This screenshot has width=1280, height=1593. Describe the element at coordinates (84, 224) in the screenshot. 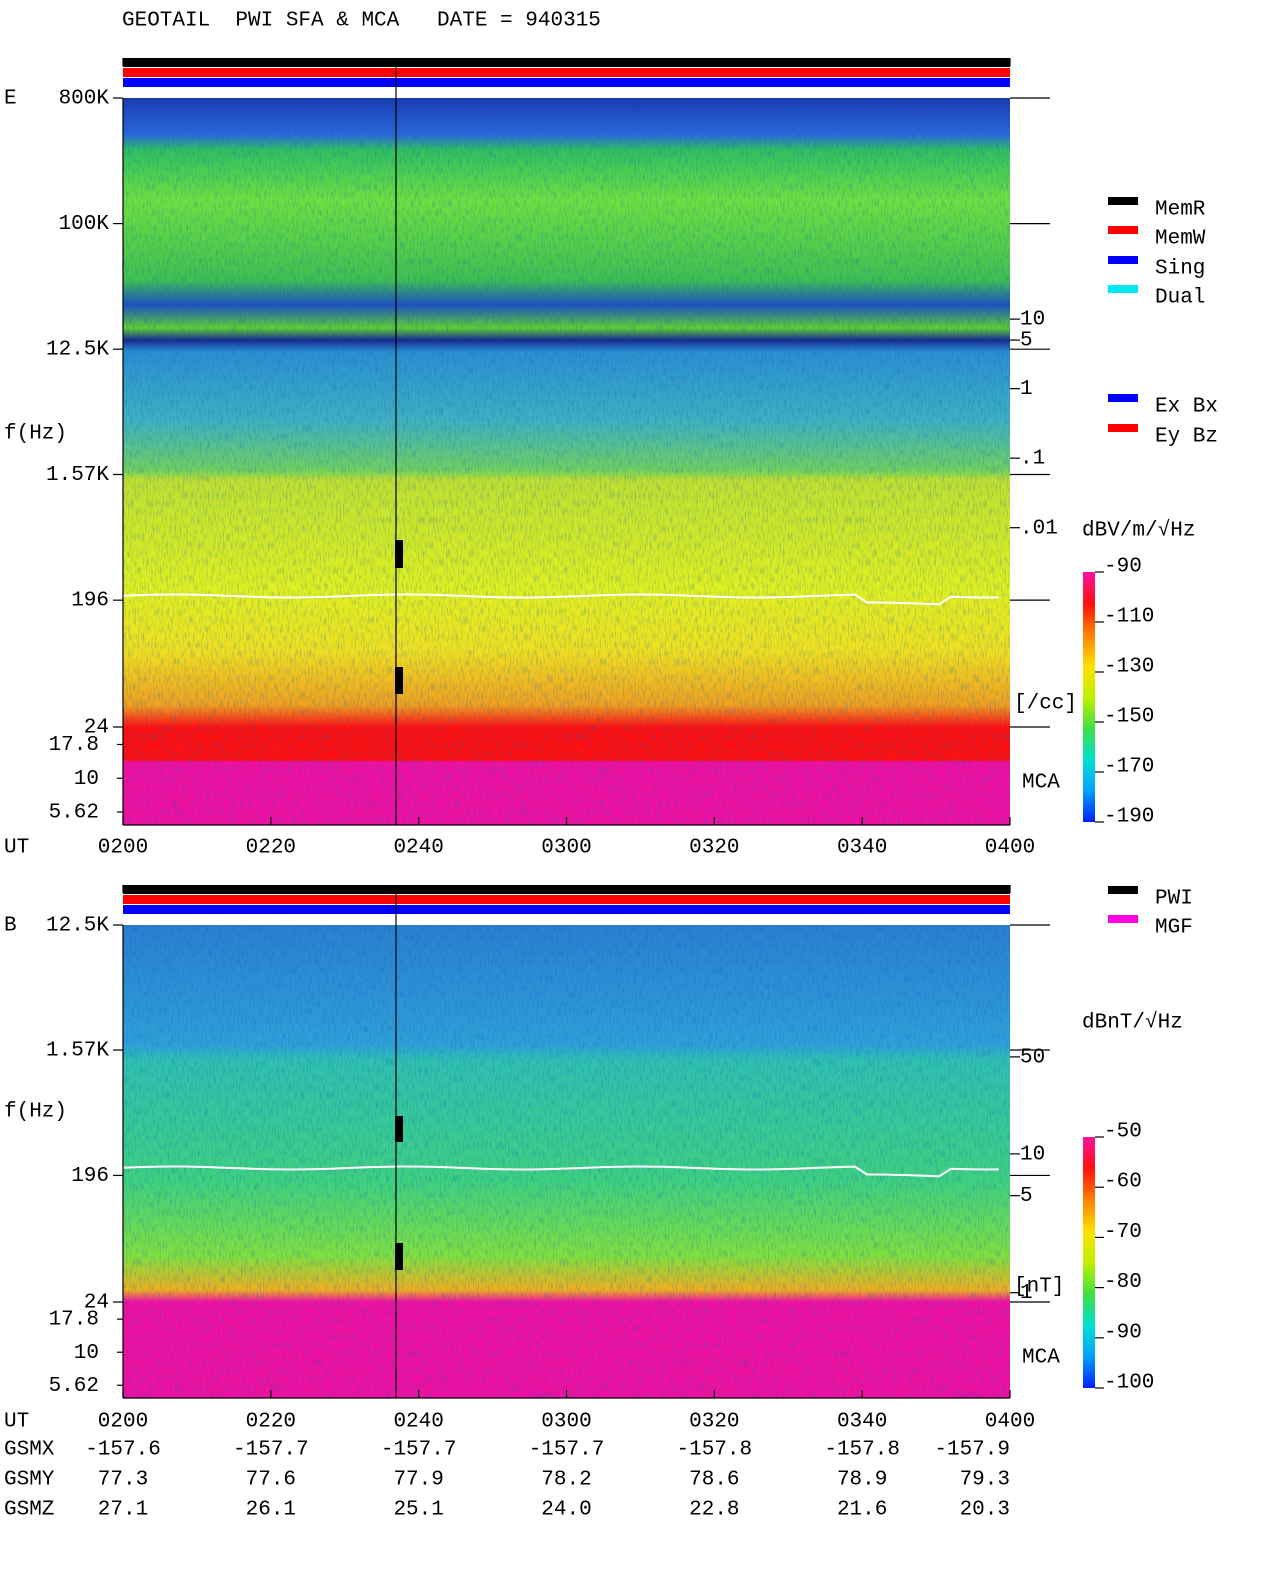

I see `y-tick-label: 100K` at that location.